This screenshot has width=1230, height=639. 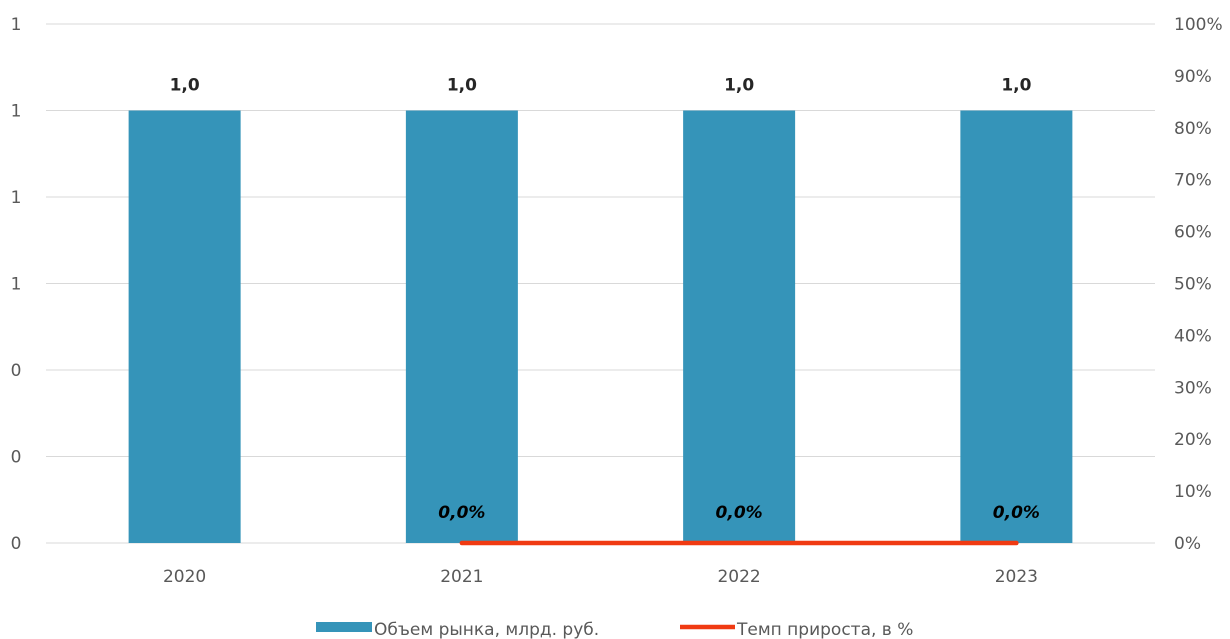 I want to click on right-axis-tick-label: 0%, so click(x=1187, y=544).